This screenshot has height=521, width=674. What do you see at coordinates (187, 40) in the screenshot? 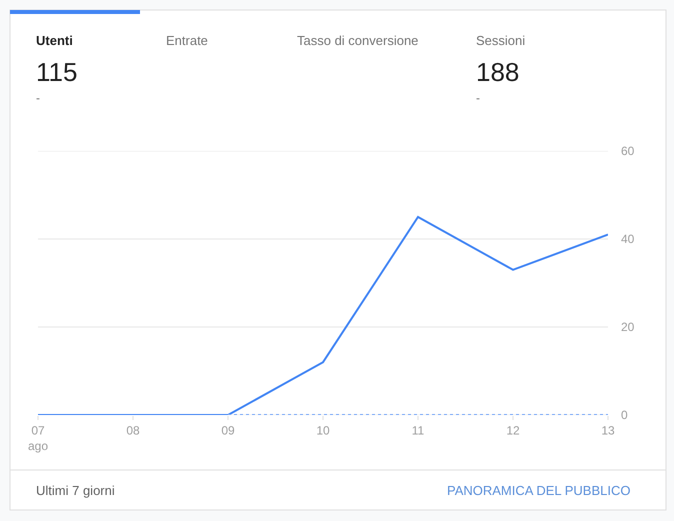
I see `text: Entrate` at bounding box center [187, 40].